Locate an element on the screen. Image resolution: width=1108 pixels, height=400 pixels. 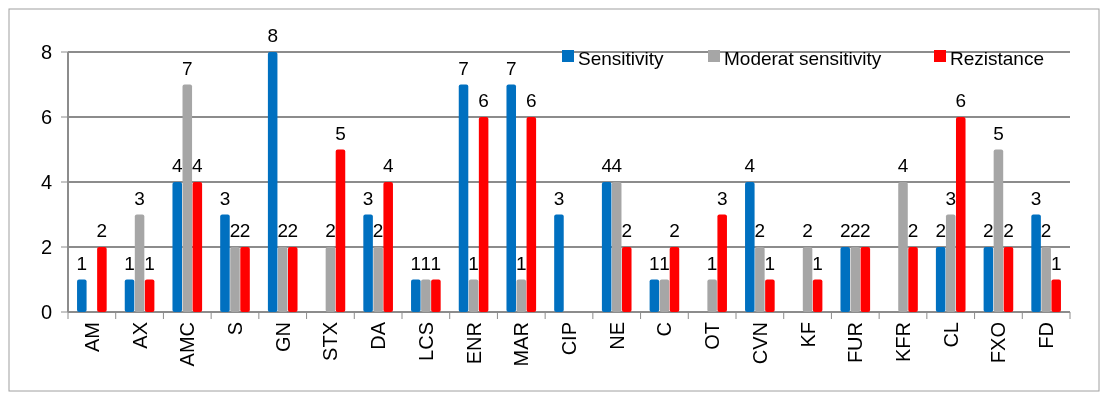
x-tick-label: ENR is located at coordinates (473, 343).